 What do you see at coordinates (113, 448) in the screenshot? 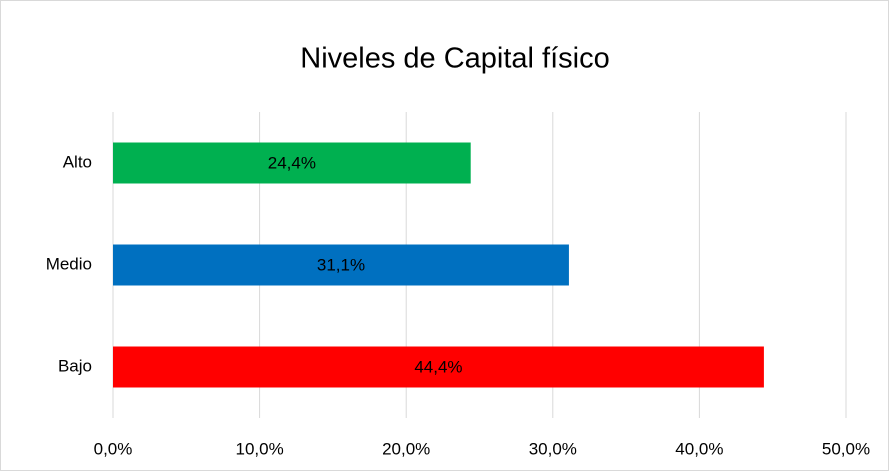
I see `x-tick-label: 0,0%` at bounding box center [113, 448].